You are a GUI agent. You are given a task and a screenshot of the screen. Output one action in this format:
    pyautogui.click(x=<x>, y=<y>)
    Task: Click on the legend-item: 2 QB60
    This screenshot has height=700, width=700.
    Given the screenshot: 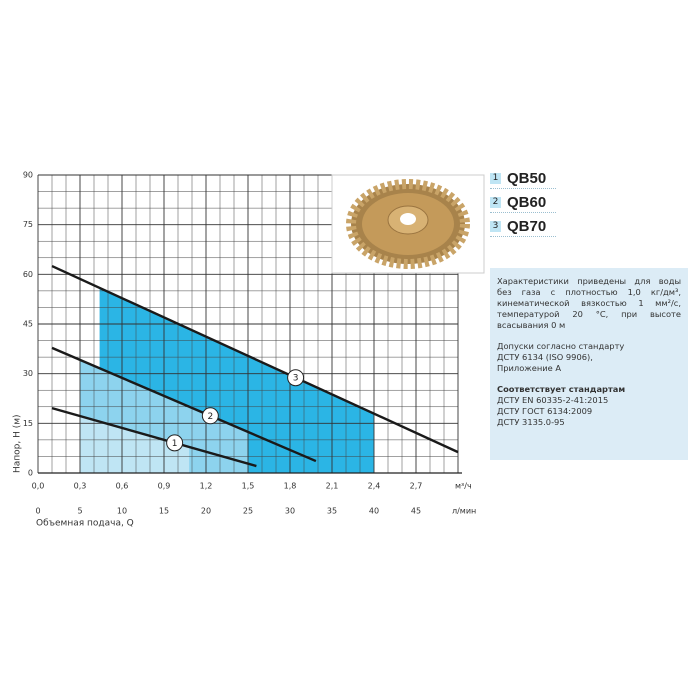 What is the action you would take?
    pyautogui.click(x=523, y=202)
    